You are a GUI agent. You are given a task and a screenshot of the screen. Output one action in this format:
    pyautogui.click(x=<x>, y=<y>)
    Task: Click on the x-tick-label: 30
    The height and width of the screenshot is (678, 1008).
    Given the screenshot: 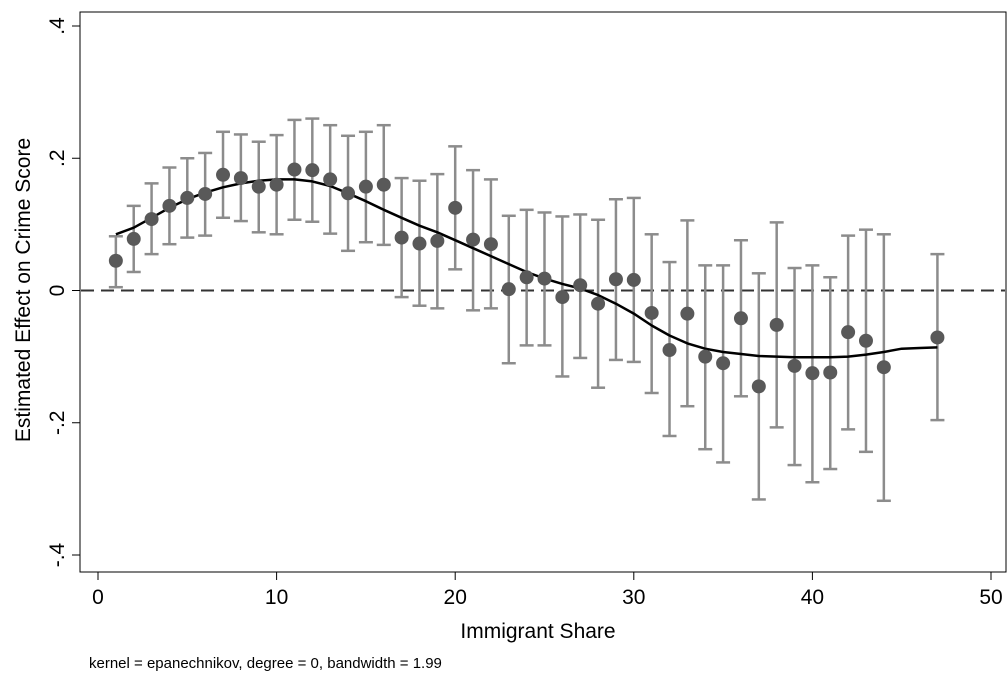 What is the action you would take?
    pyautogui.click(x=633, y=597)
    